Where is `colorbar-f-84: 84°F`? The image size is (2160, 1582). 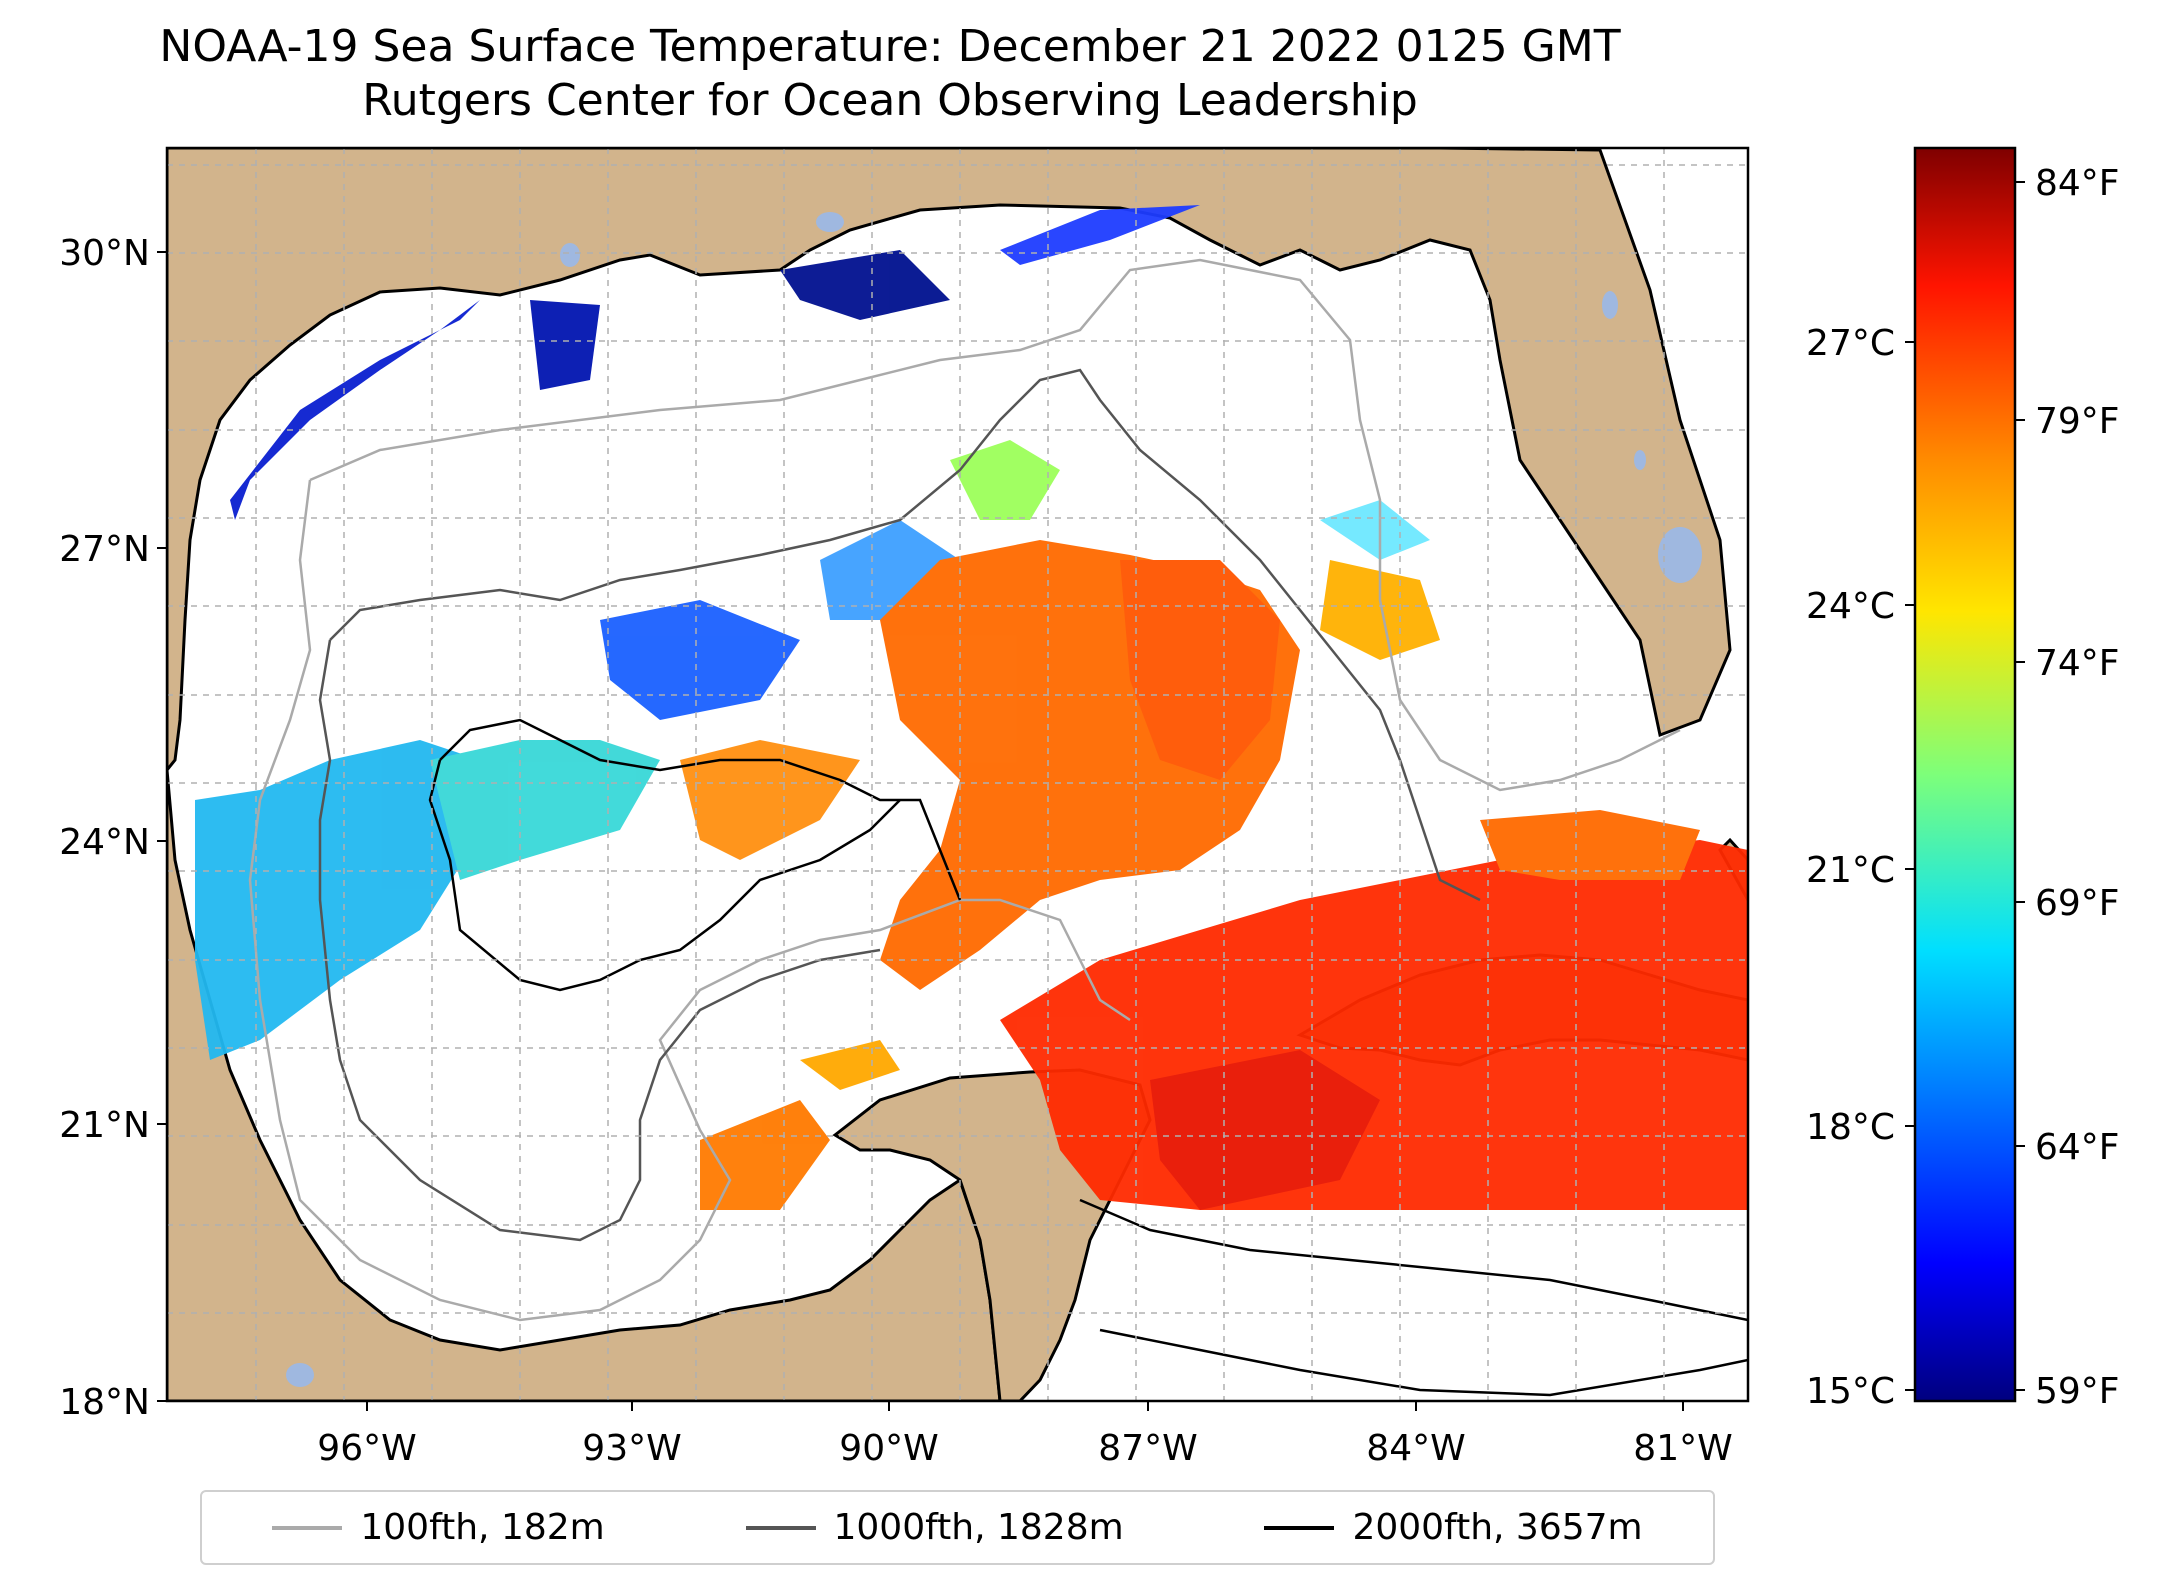
colorbar-f-84: 84°F is located at coordinates (2077, 183).